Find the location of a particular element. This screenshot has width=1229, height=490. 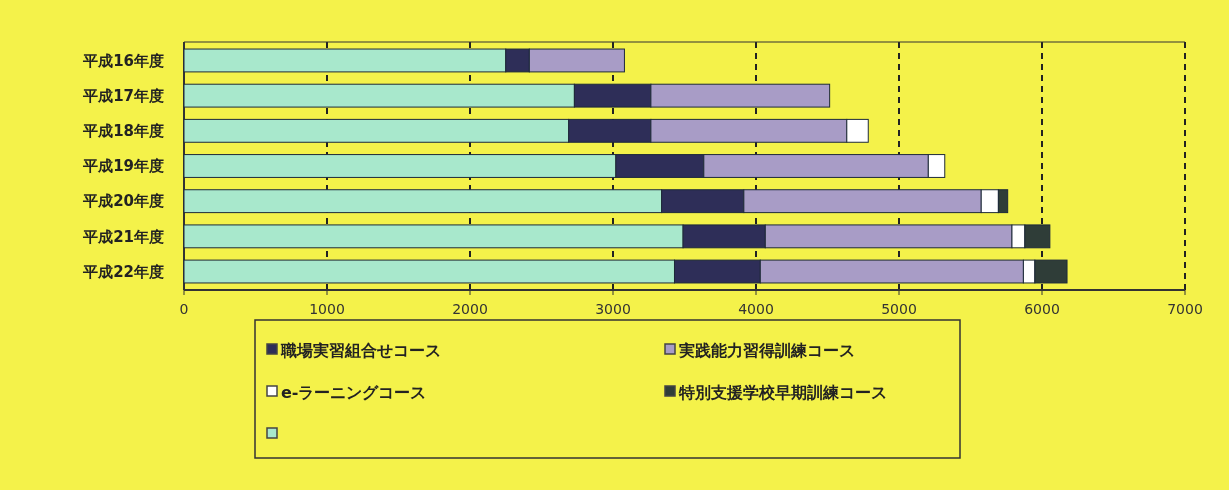

y-tick-label: 平成22年度 is located at coordinates (123, 271).